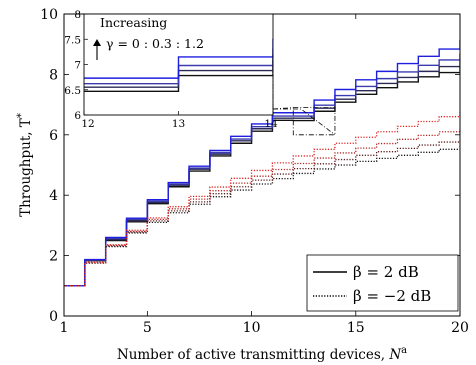  I want to click on zoom-box, so click(314, 121).